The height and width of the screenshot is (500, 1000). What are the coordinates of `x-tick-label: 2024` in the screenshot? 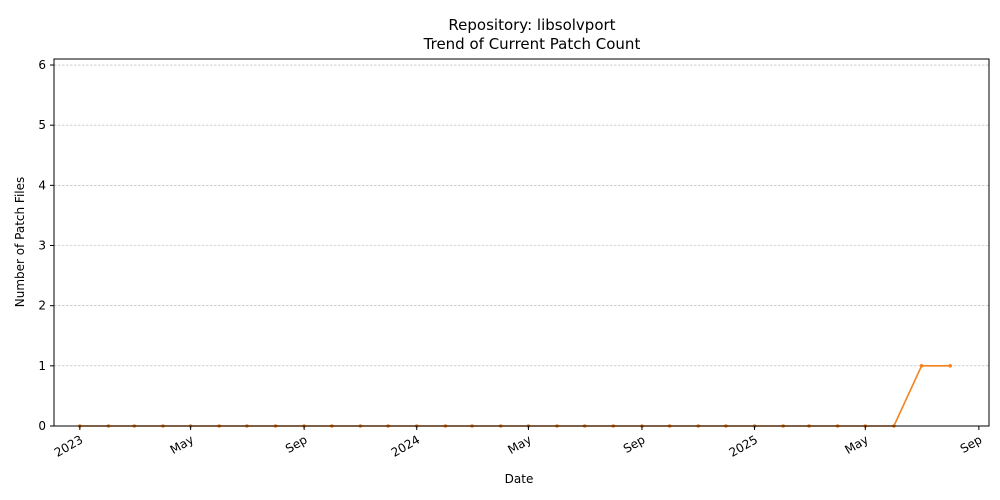 It's located at (405, 445).